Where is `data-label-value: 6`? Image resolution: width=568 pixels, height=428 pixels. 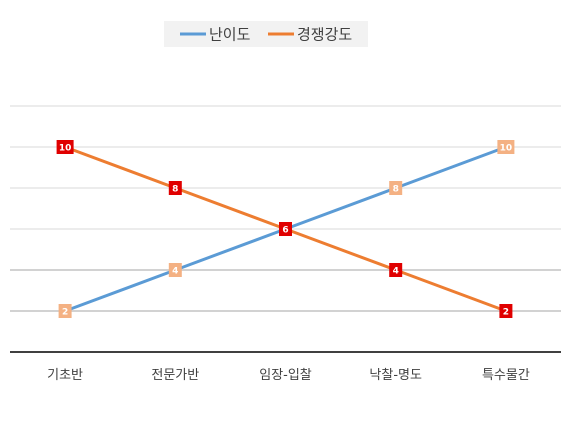 data-label-value: 6 is located at coordinates (285, 230).